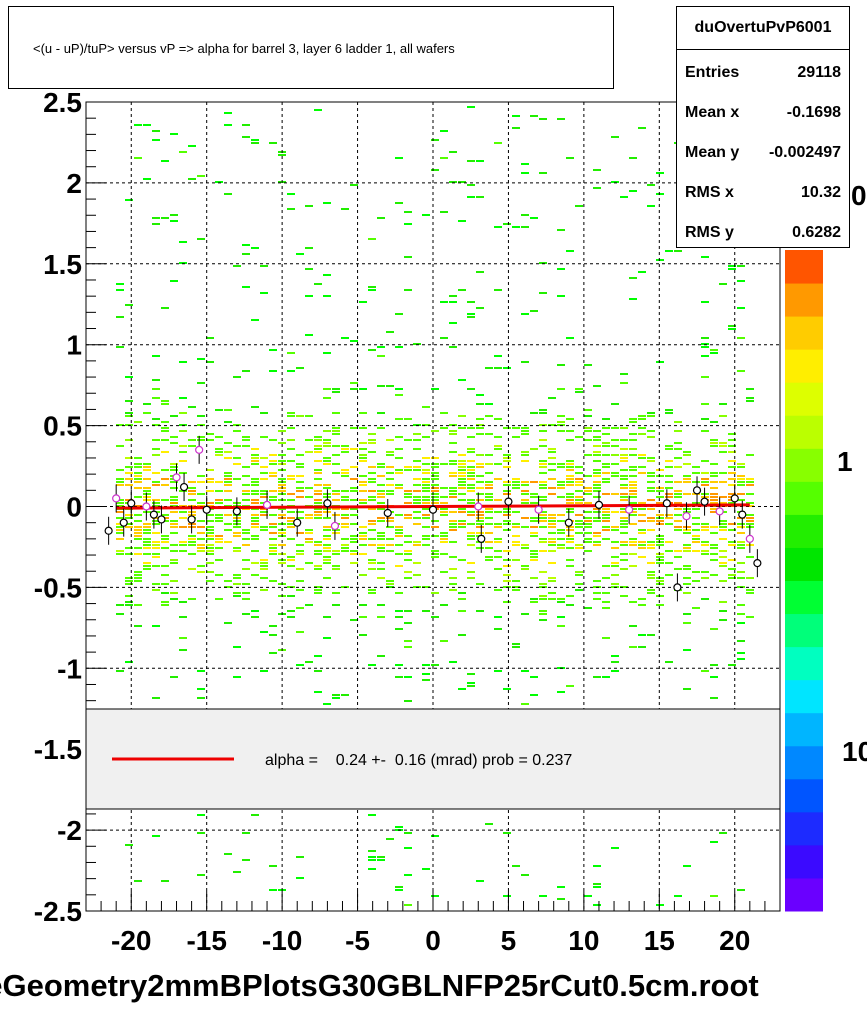 The image size is (867, 1013). Describe the element at coordinates (62, 426) in the screenshot. I see `y-tick-label: 0.5` at that location.